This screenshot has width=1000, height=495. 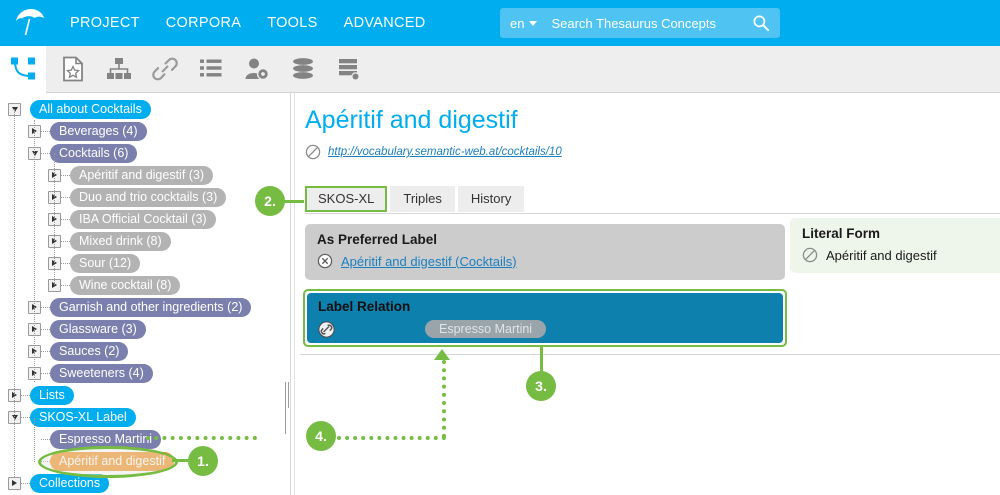 I want to click on database-icon, so click(x=303, y=68).